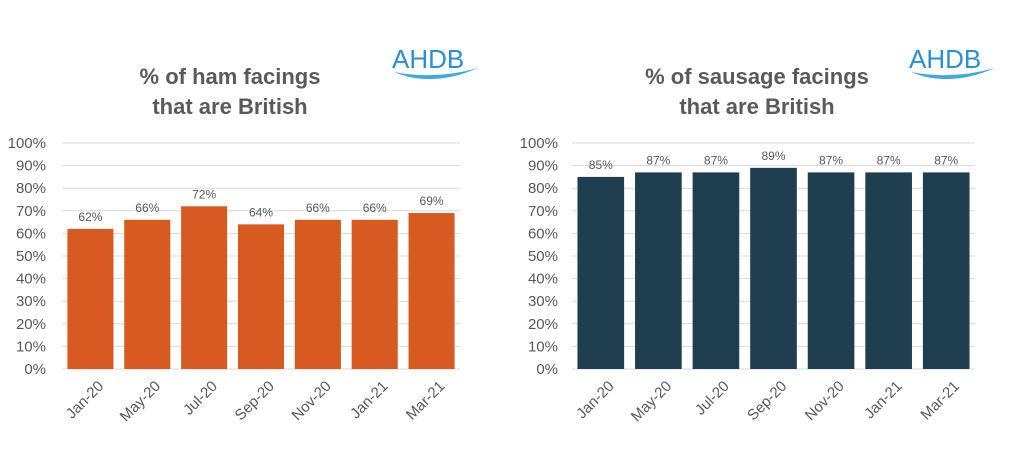 Image resolution: width=1024 pixels, height=471 pixels. Describe the element at coordinates (757, 76) in the screenshot. I see `chart-title-line-1: % of sausage facings` at that location.